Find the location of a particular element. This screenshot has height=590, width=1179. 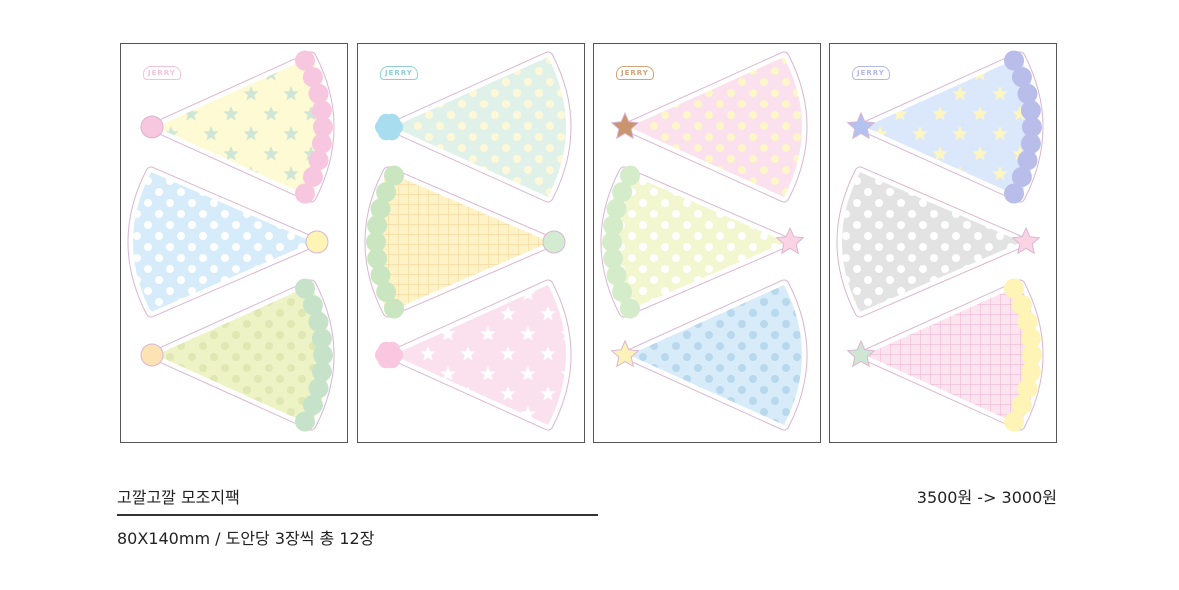

product-price: 3500원 -> 3000원 is located at coordinates (986, 497).